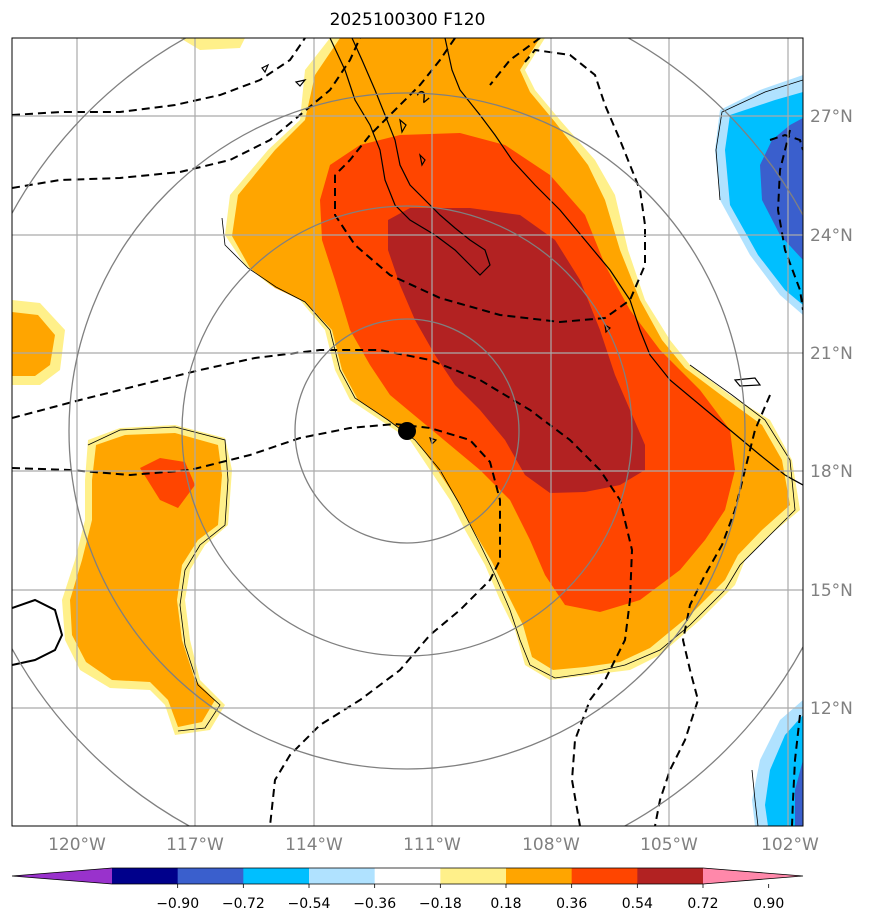 The width and height of the screenshot is (873, 924). Describe the element at coordinates (309, 904) in the screenshot. I see `colorbar-tick-label: −0.54` at that location.